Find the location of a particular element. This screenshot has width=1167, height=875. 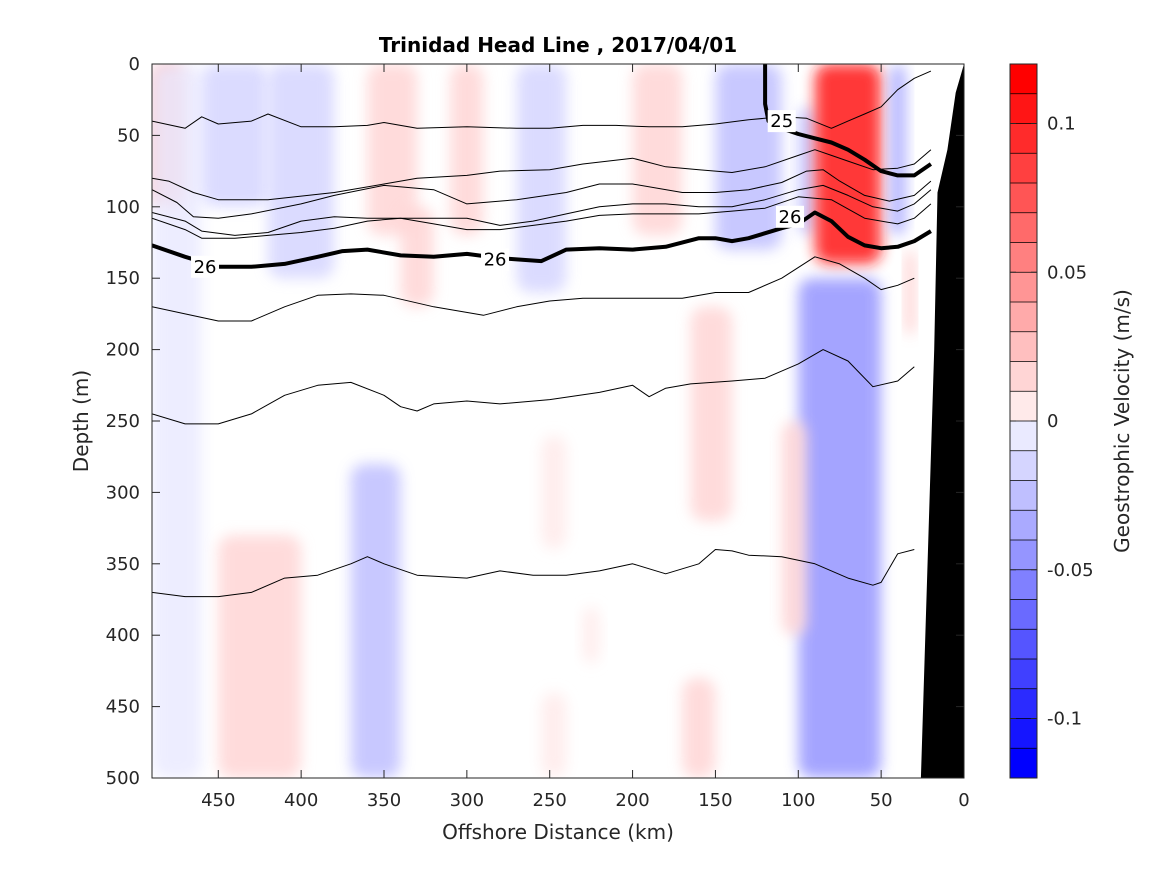

bathymetry is located at coordinates (942, 421).